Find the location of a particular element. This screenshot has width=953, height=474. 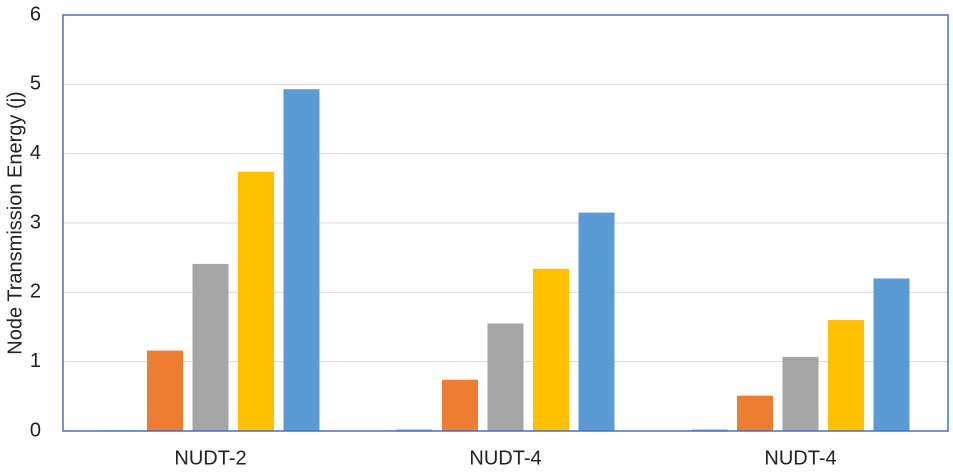

y-axis-label: Node Transmission Energy (j) is located at coordinates (15, 222).